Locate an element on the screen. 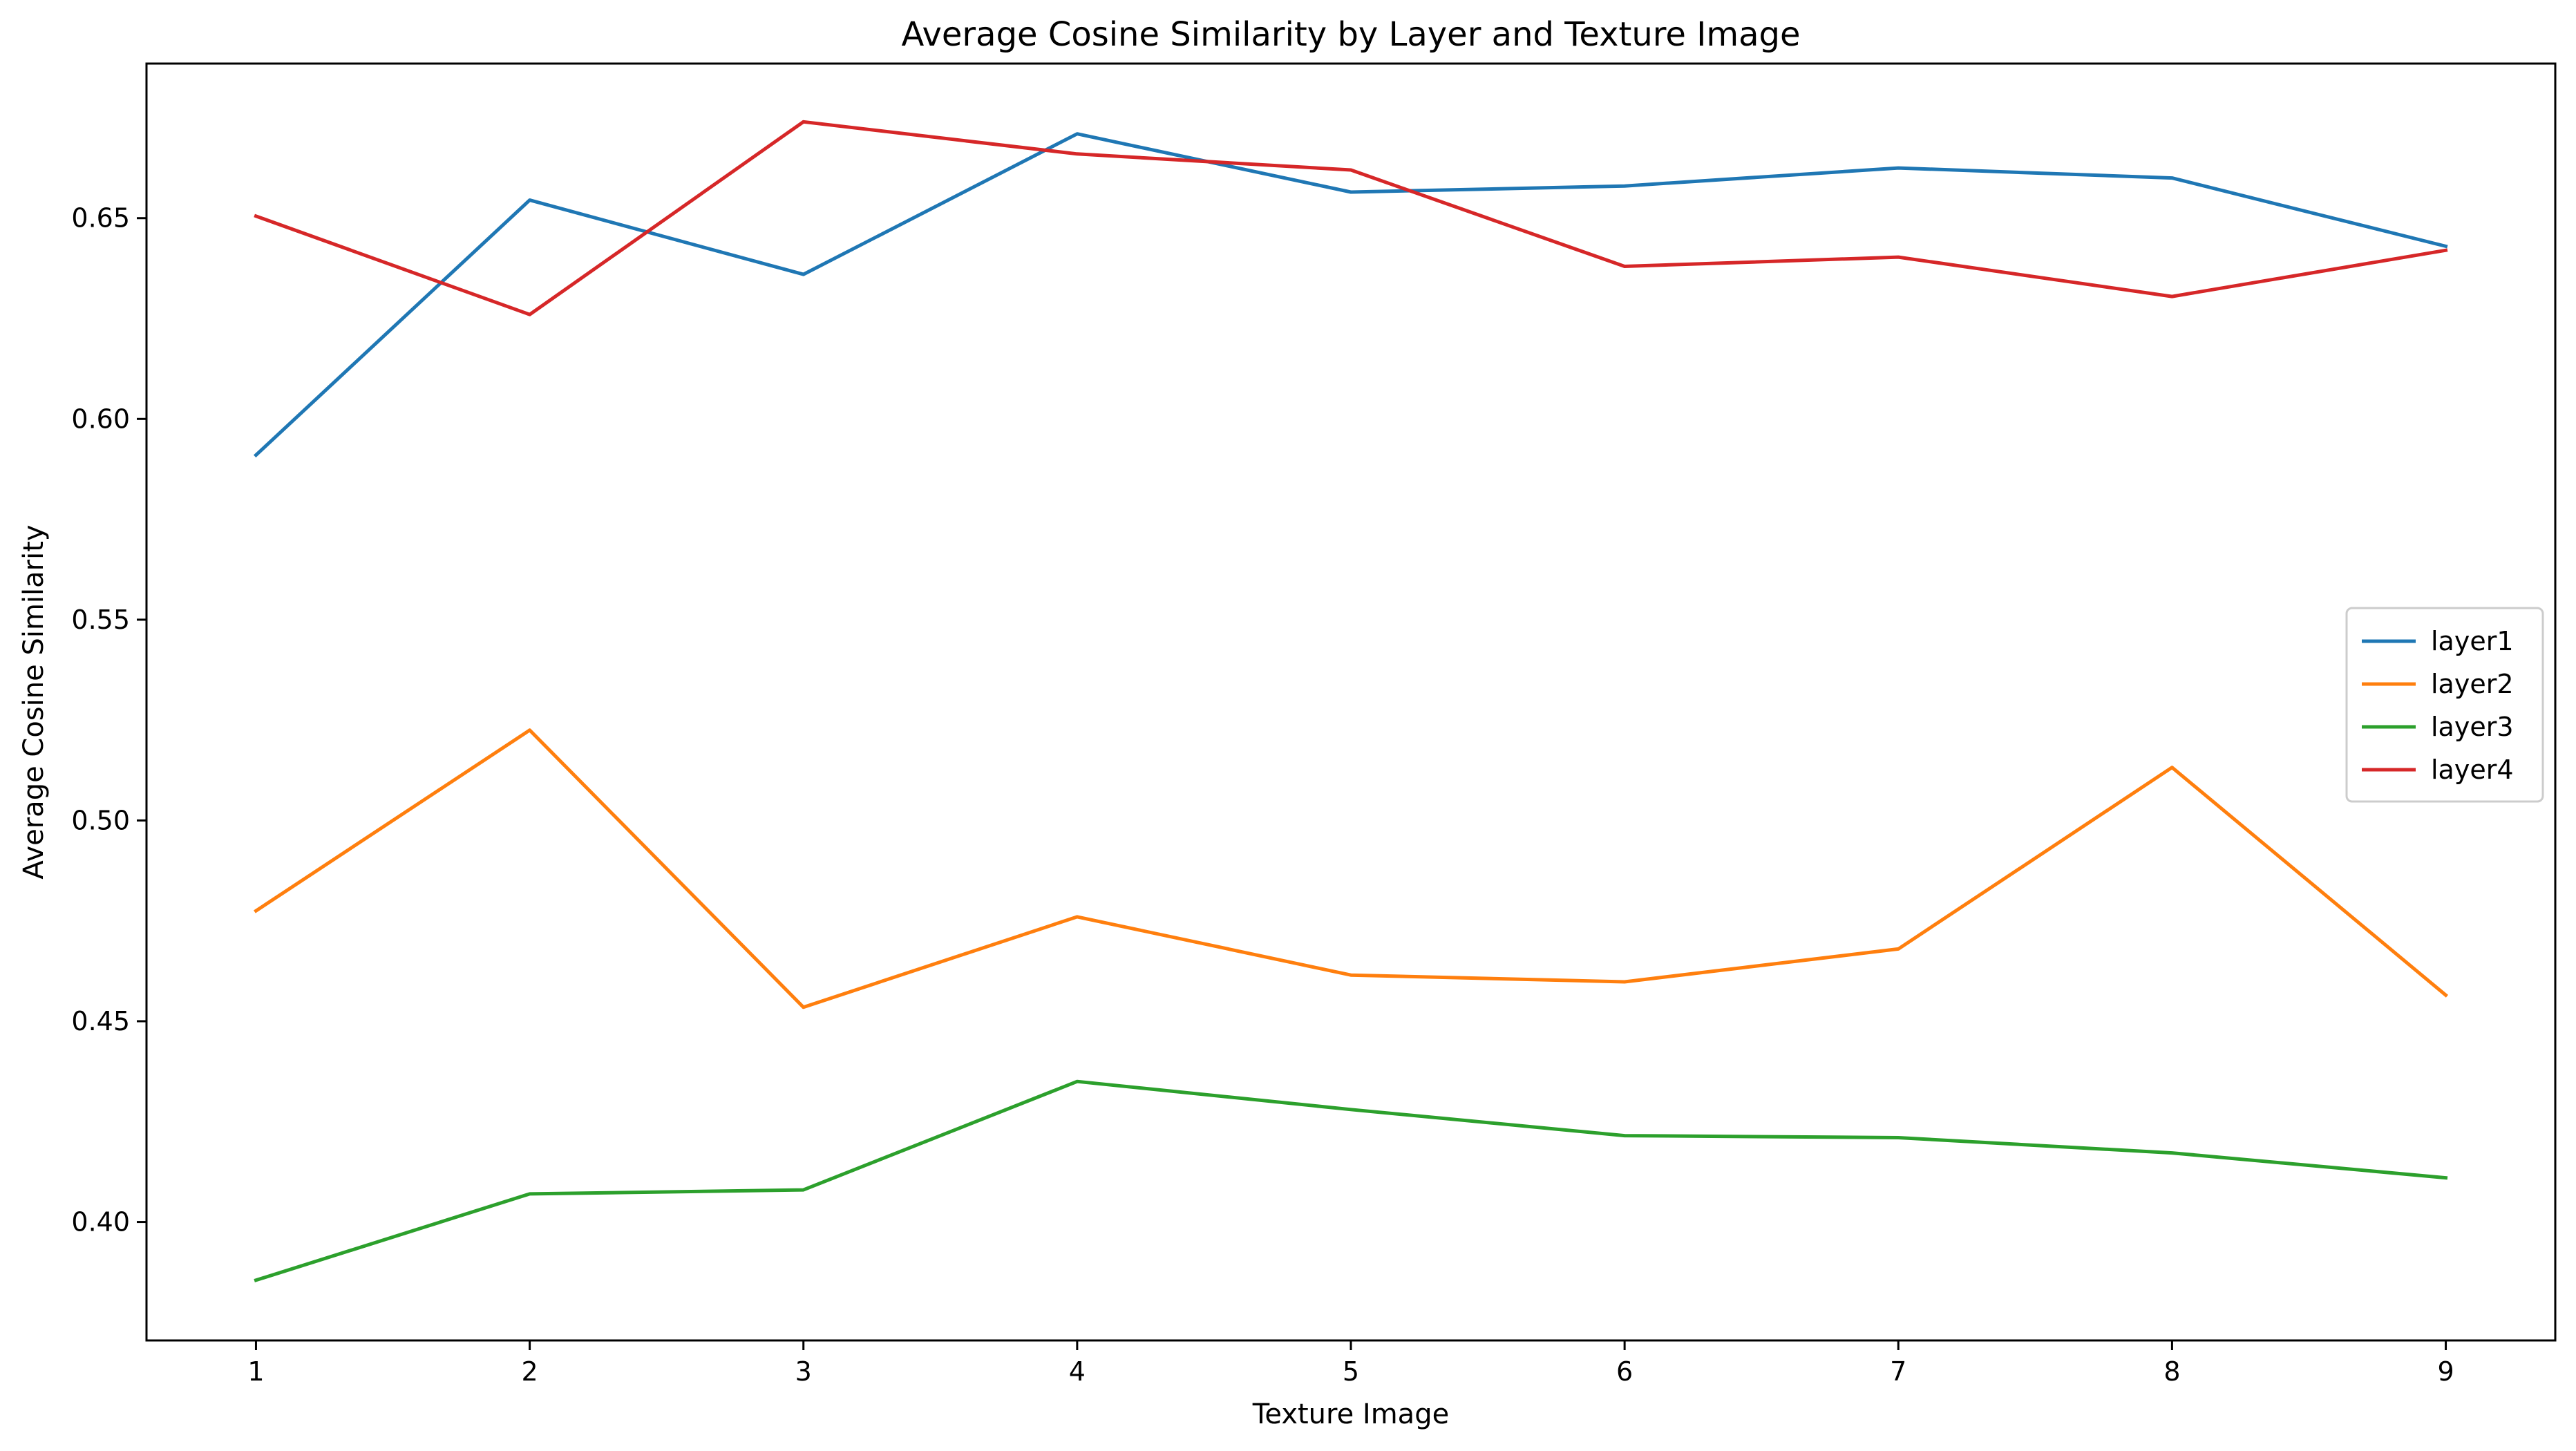 Image resolution: width=2576 pixels, height=1451 pixels. y-tick-label: 0.60 is located at coordinates (100, 419).